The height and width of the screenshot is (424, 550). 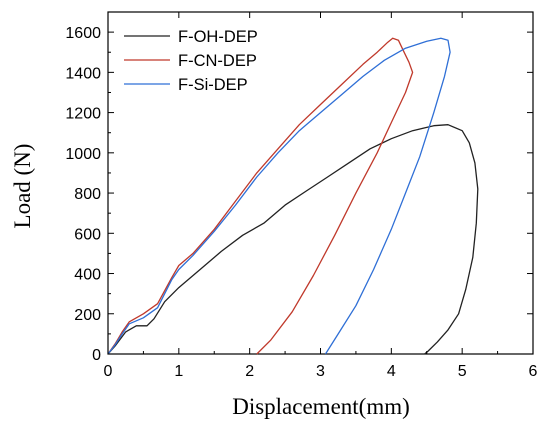 What do you see at coordinates (533, 371) in the screenshot?
I see `x-tick-label: 6` at bounding box center [533, 371].